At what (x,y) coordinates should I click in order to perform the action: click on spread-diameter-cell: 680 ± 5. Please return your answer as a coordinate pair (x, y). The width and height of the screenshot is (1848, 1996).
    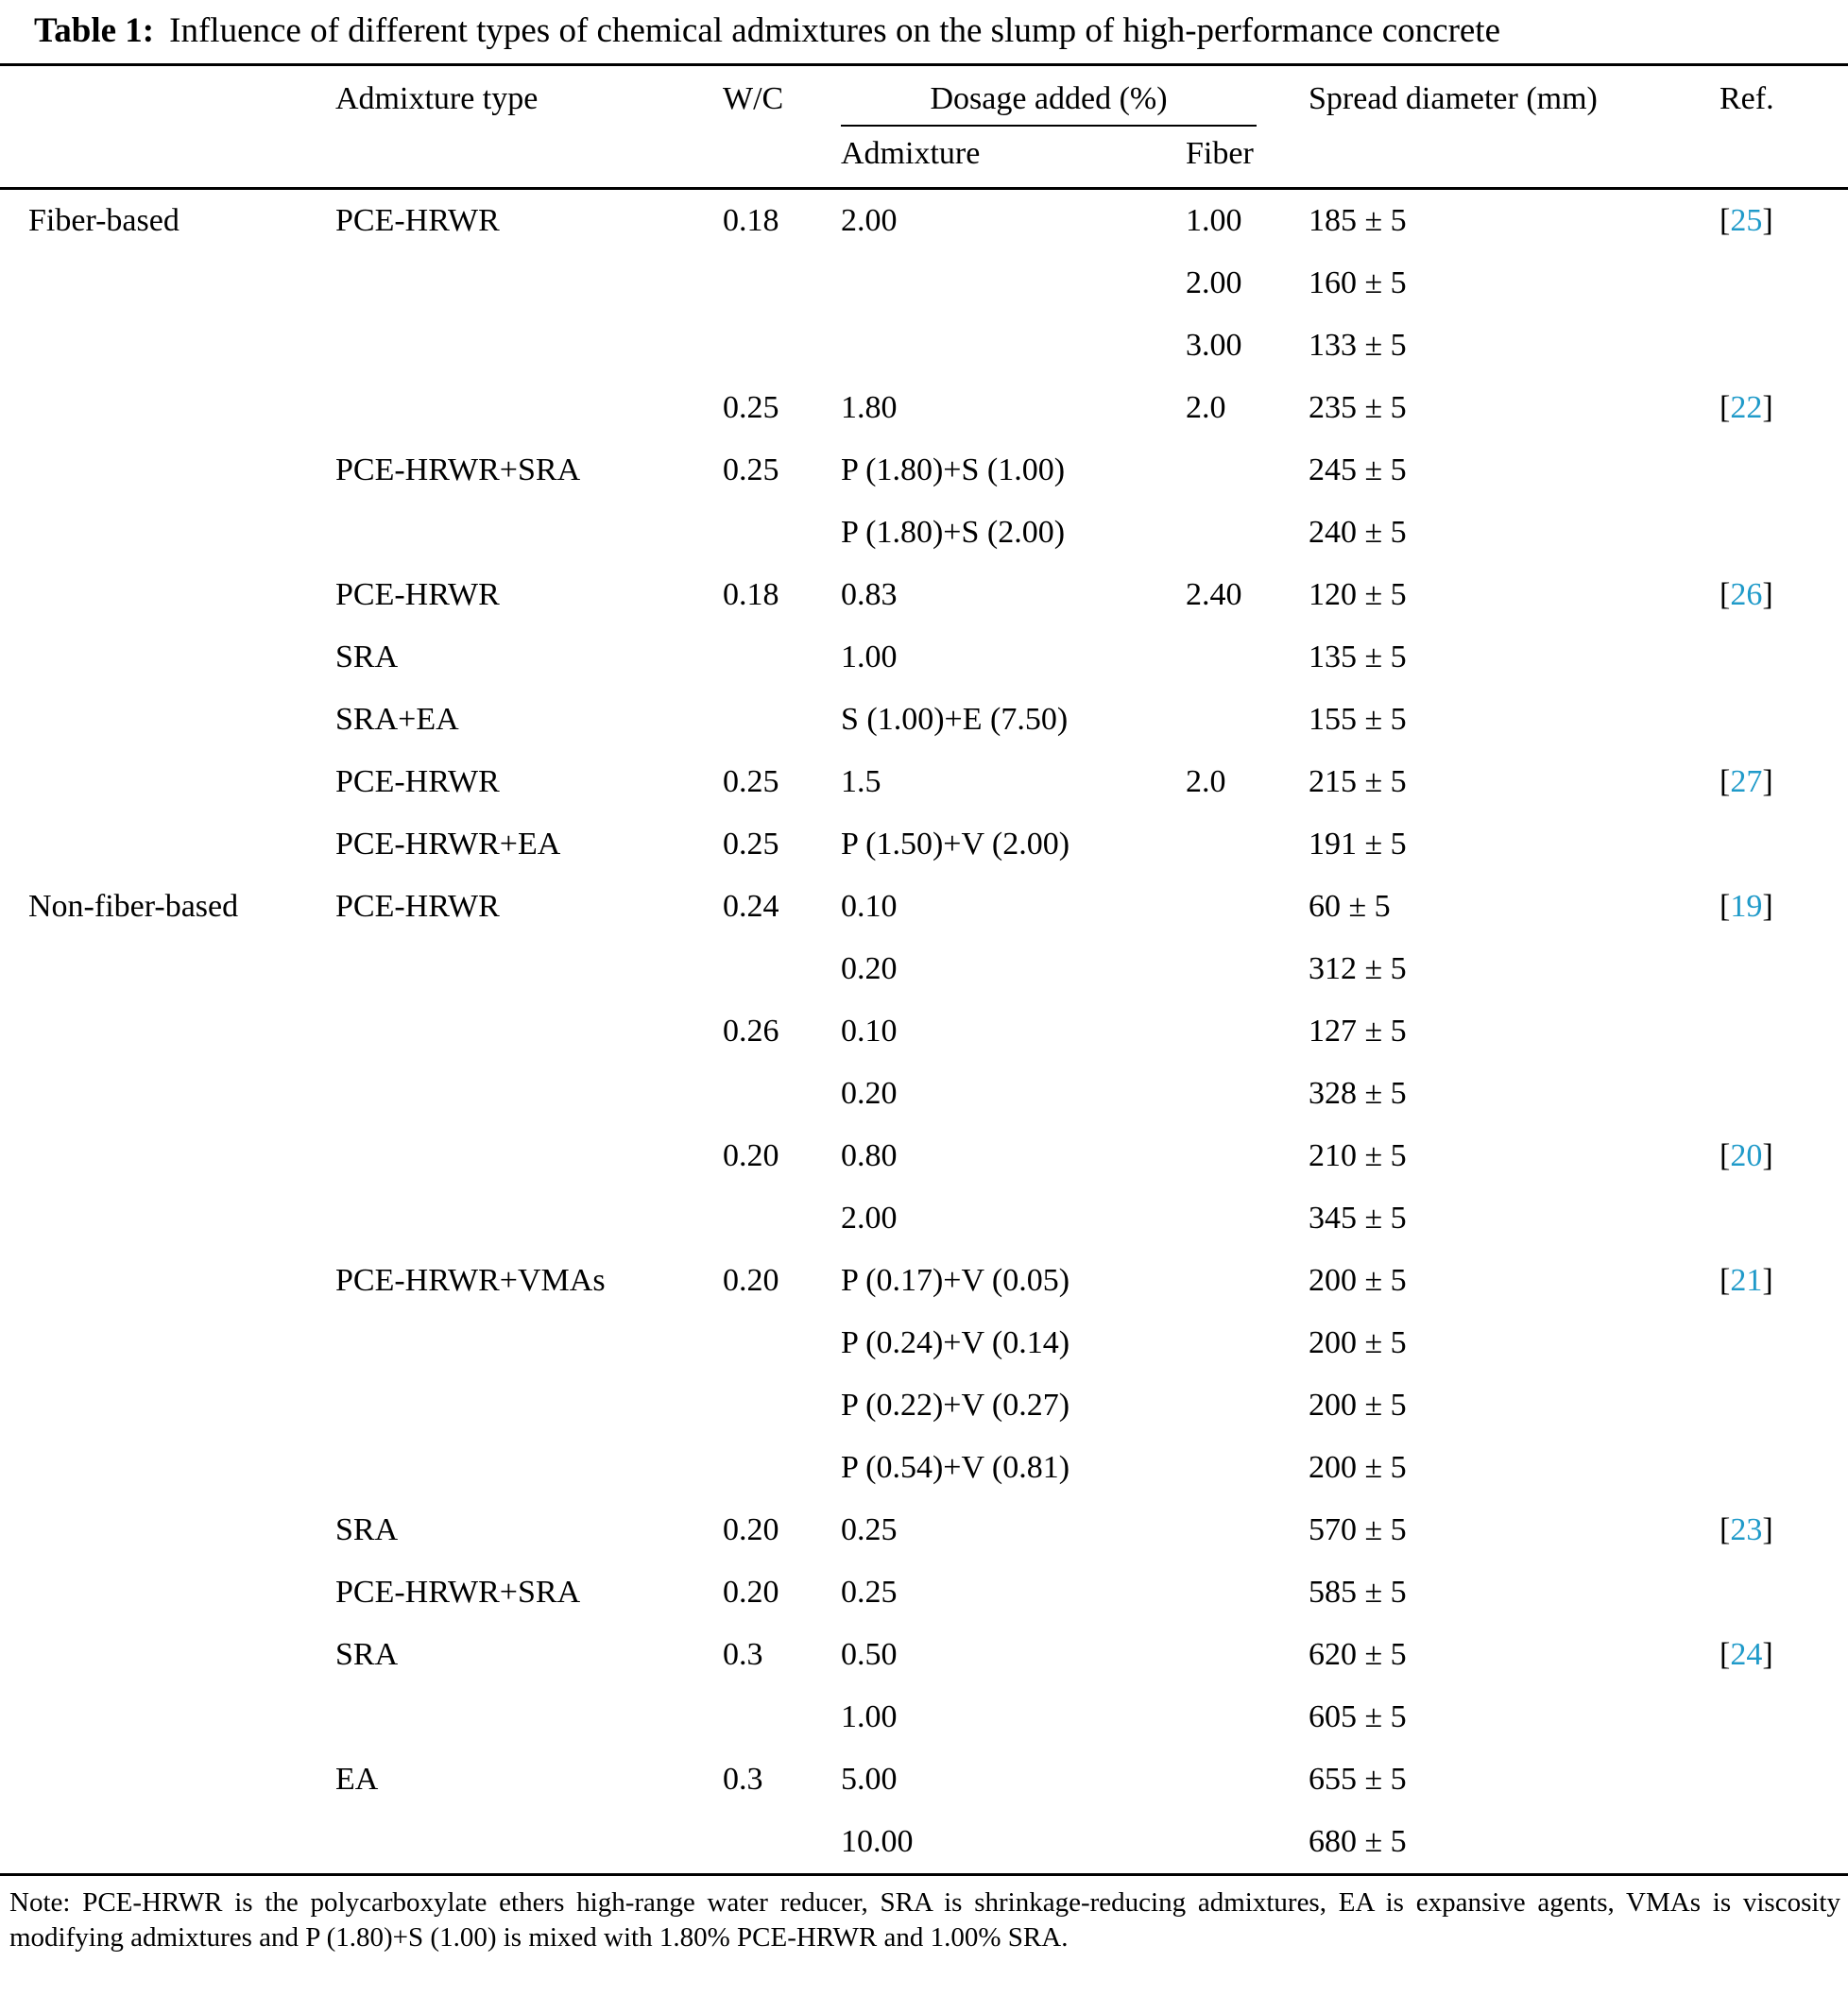
    Looking at the image, I should click on (1358, 1841).